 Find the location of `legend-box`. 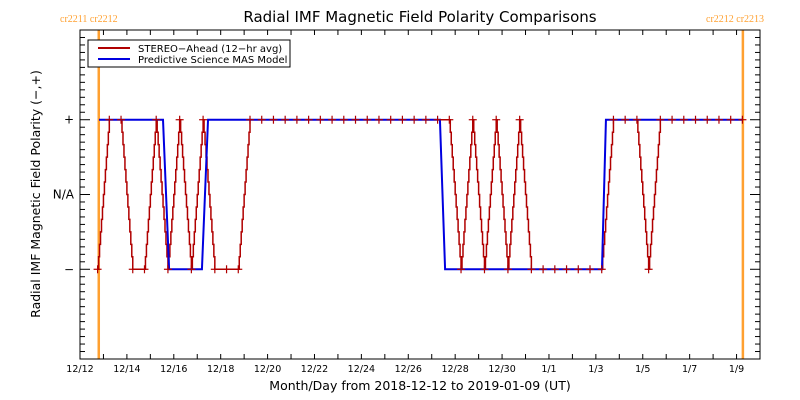

legend-box is located at coordinates (189, 53).